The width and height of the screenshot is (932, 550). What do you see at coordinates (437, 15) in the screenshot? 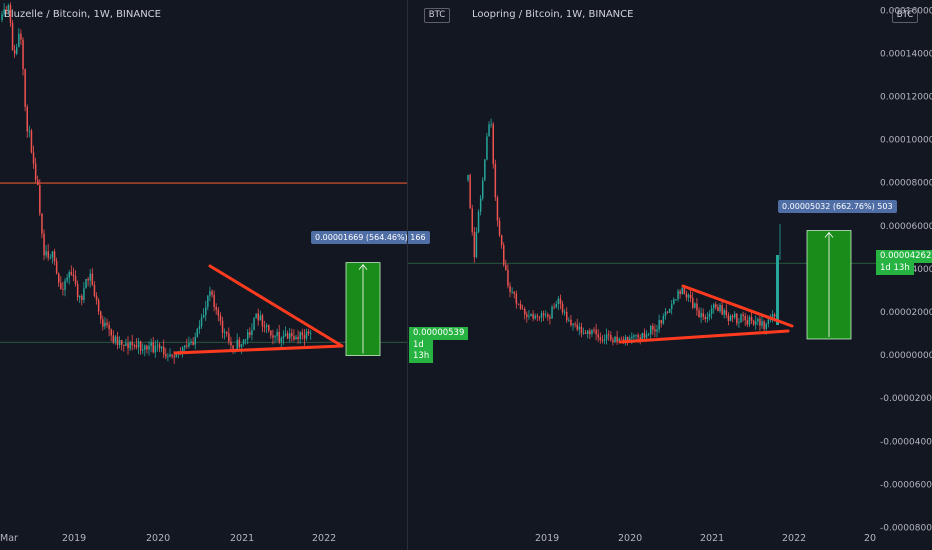
I see `left-unit-badge: BTC` at bounding box center [437, 15].